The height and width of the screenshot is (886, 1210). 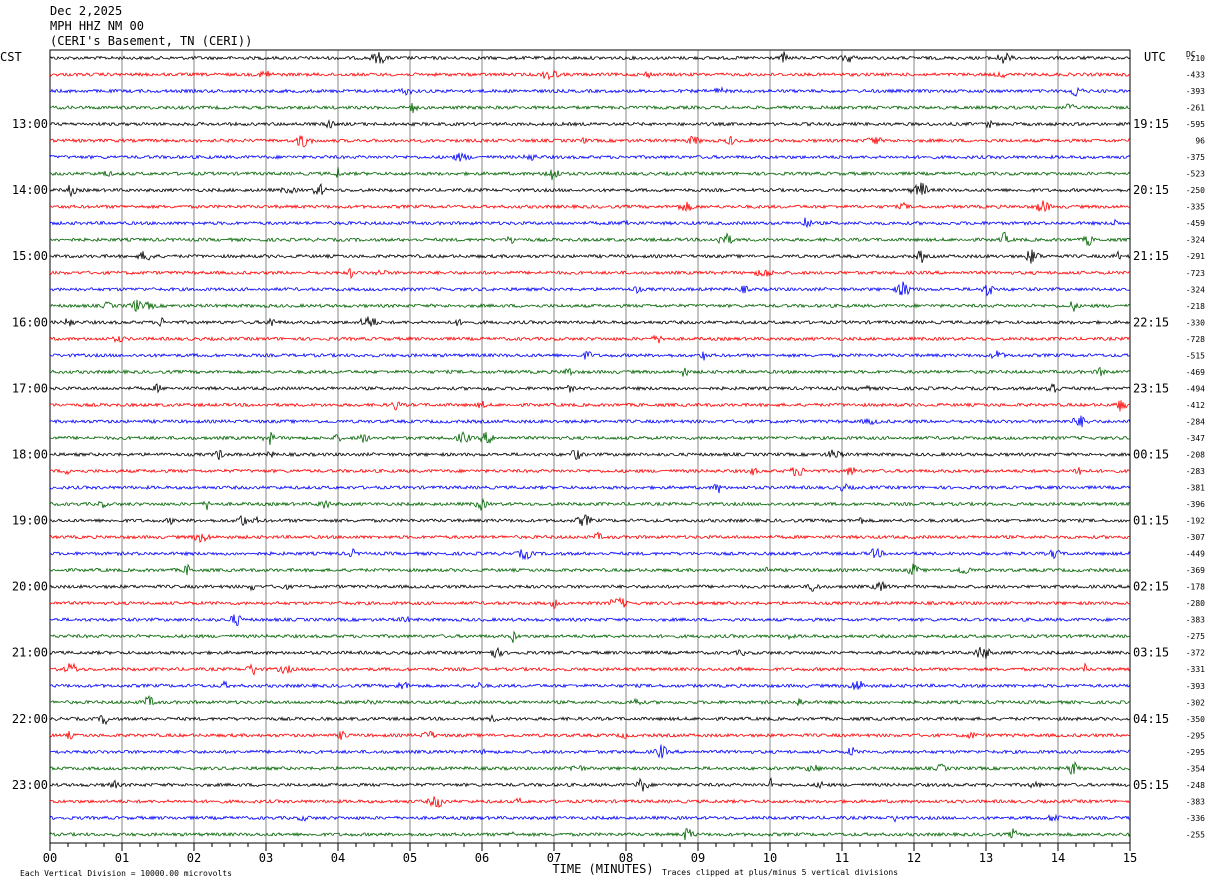 What do you see at coordinates (1151, 388) in the screenshot?
I see `right-hour-label: 23:15` at bounding box center [1151, 388].